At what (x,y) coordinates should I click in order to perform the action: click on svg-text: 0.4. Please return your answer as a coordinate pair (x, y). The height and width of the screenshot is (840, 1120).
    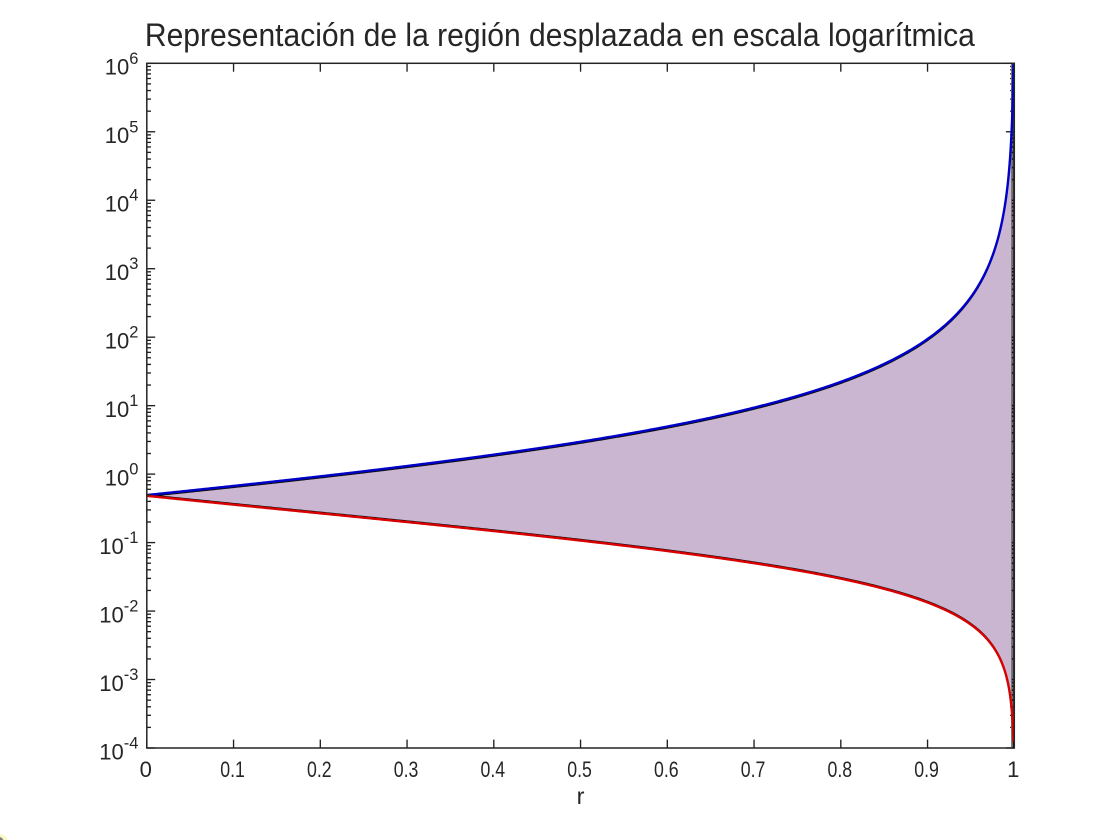
    Looking at the image, I should click on (493, 769).